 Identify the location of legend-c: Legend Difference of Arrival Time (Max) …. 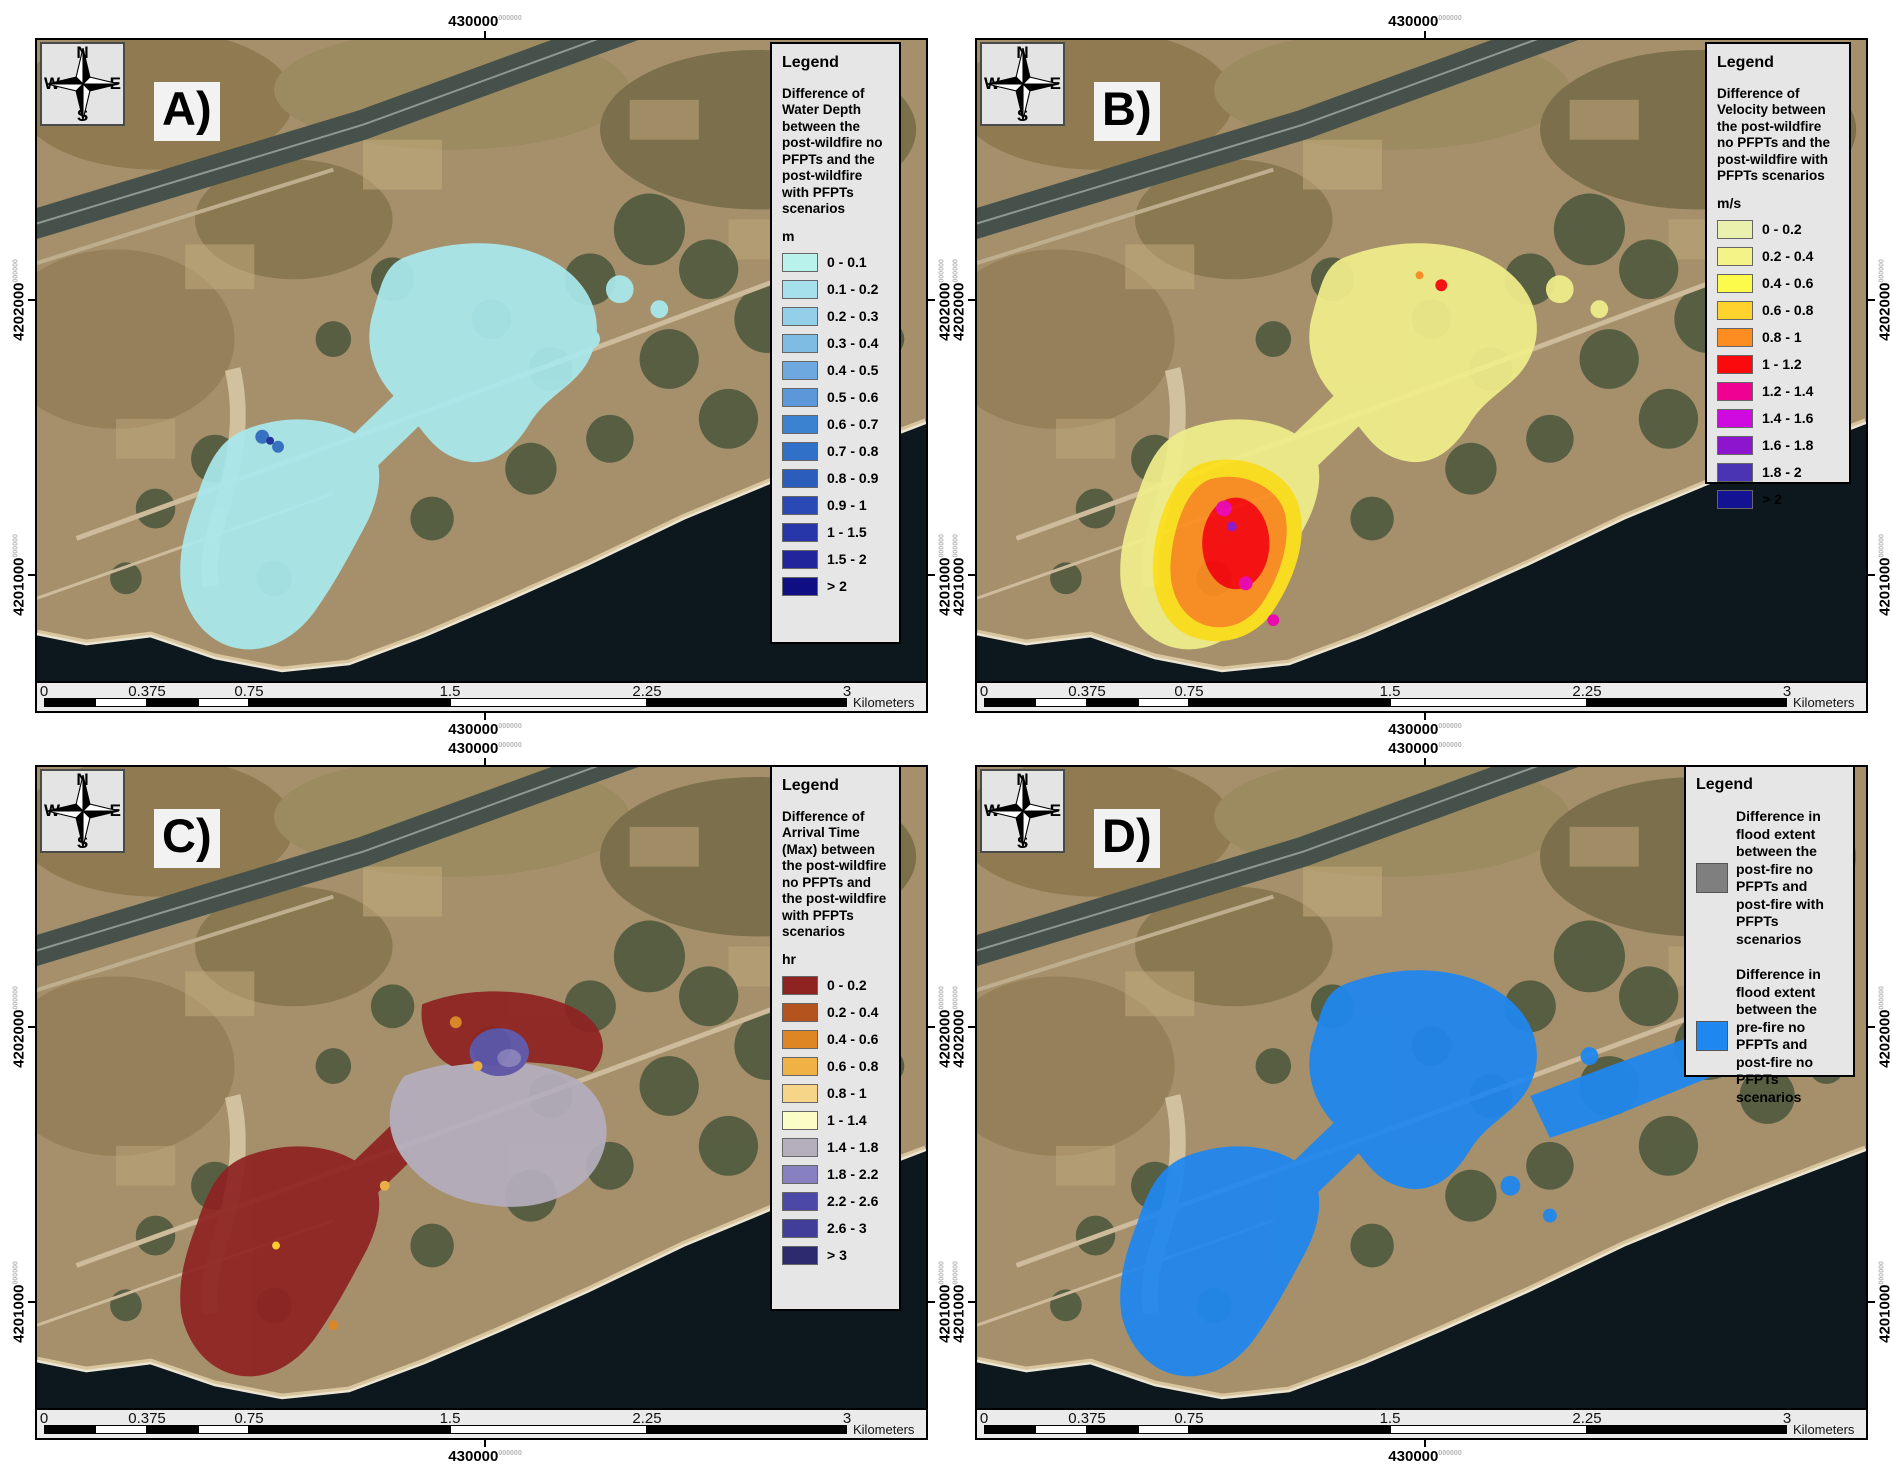
(835, 1039).